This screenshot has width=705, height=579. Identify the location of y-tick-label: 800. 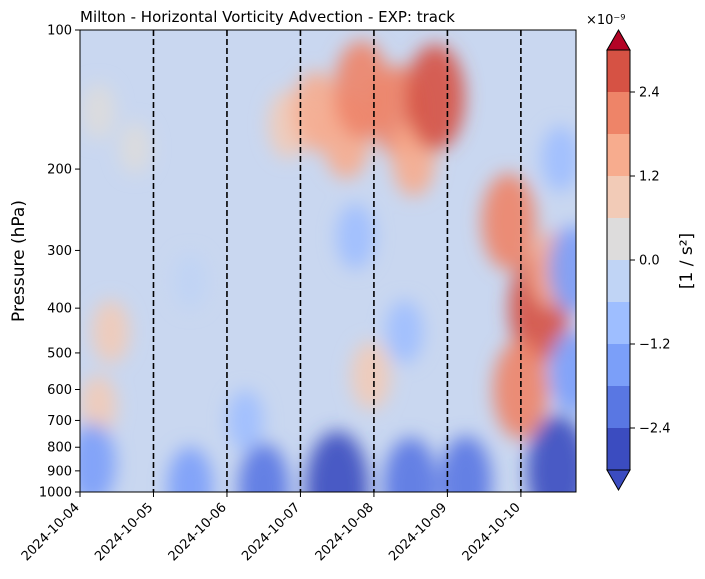
(59, 448).